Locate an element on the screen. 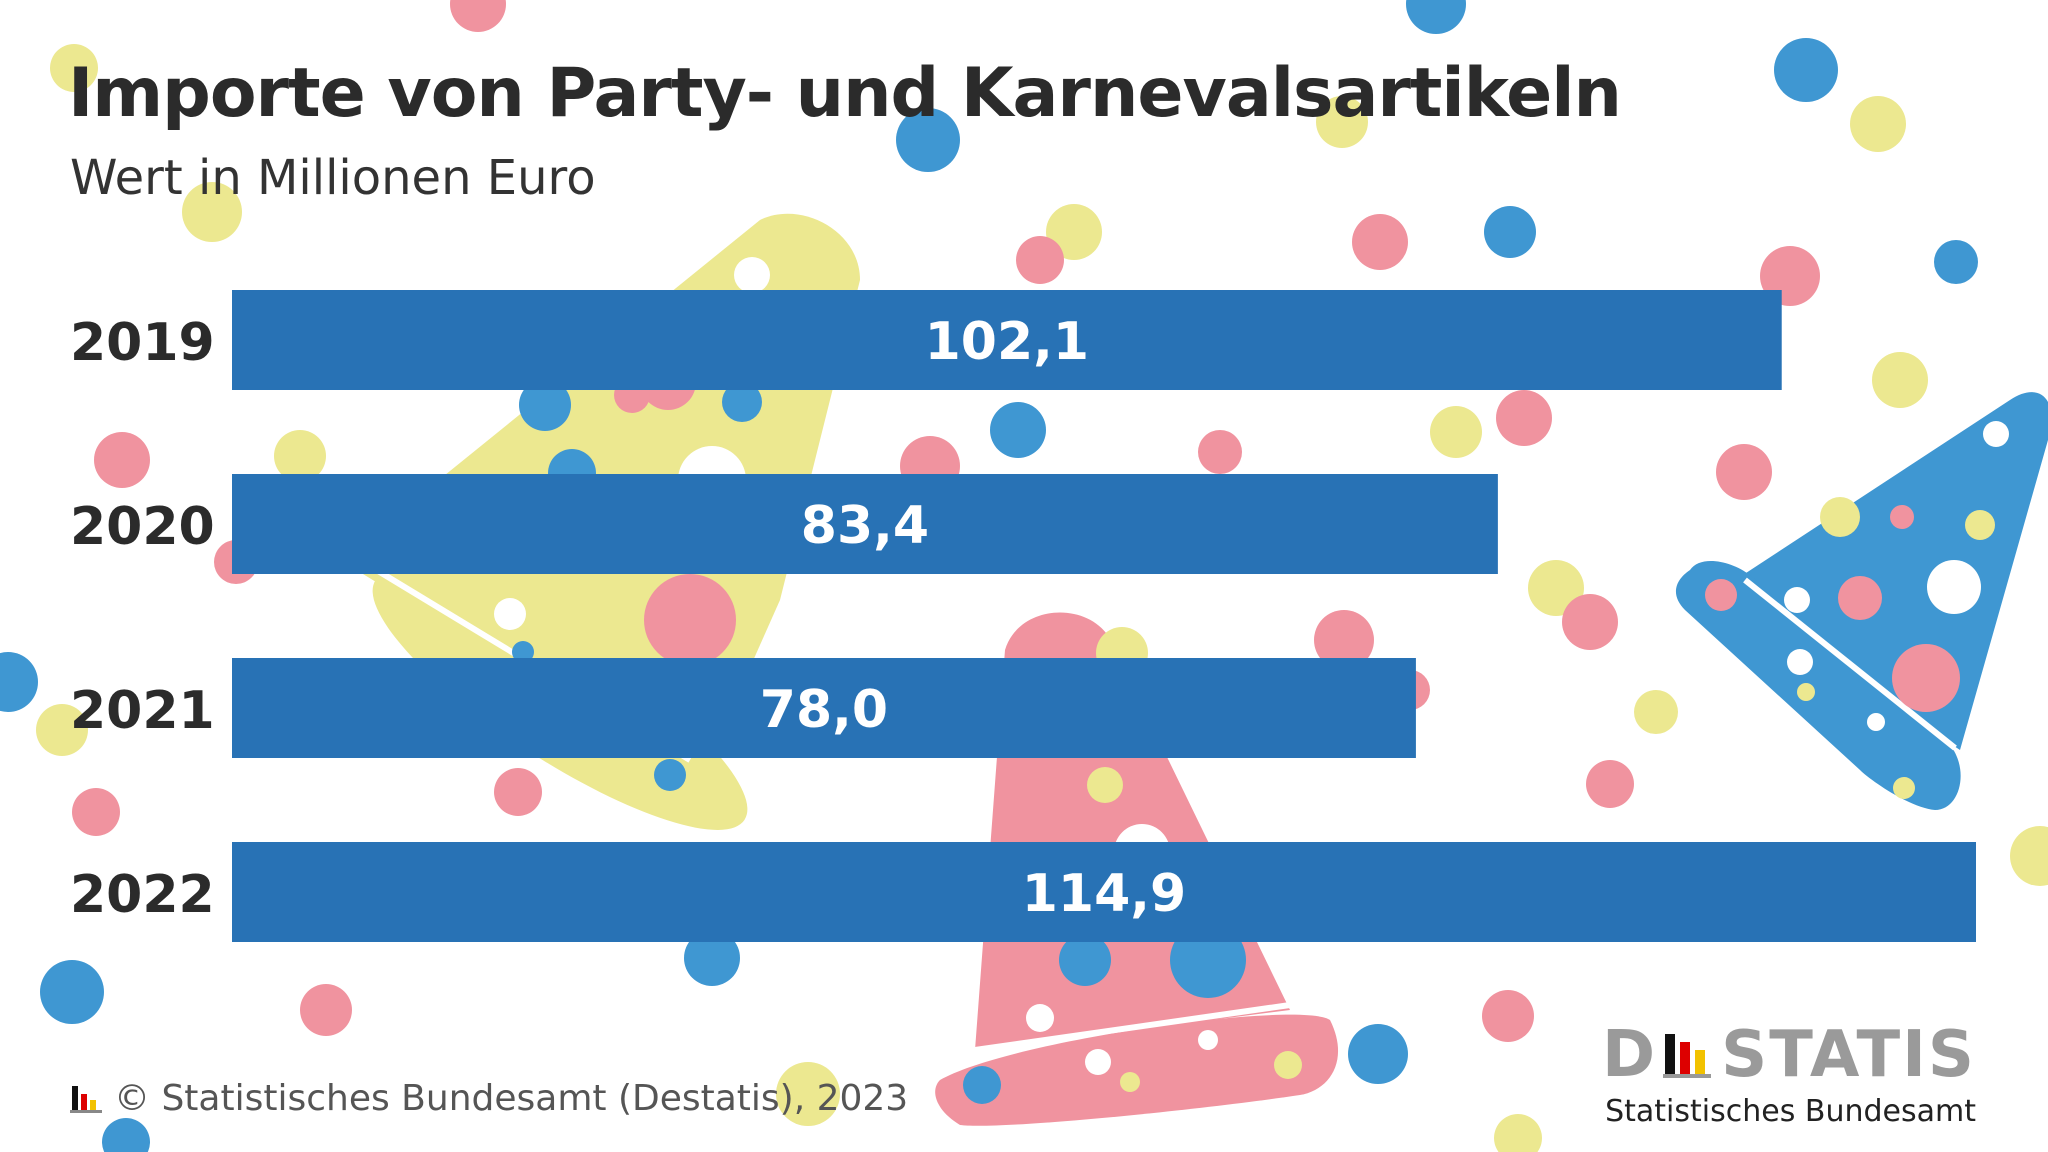  bar-2019 is located at coordinates (1007, 340).